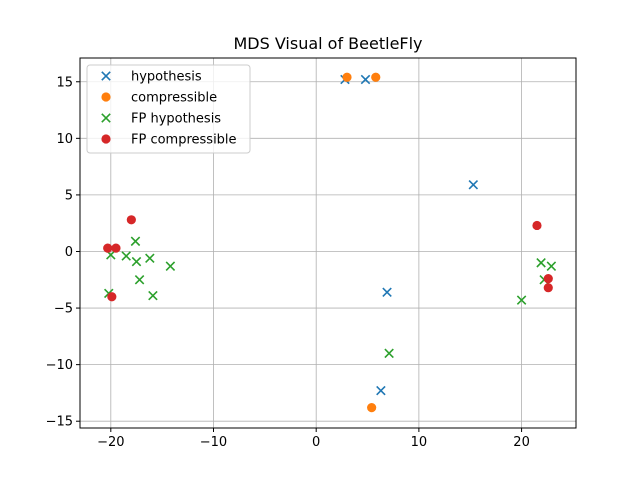  What do you see at coordinates (69, 252) in the screenshot?
I see `y-tick-label: 0` at bounding box center [69, 252].